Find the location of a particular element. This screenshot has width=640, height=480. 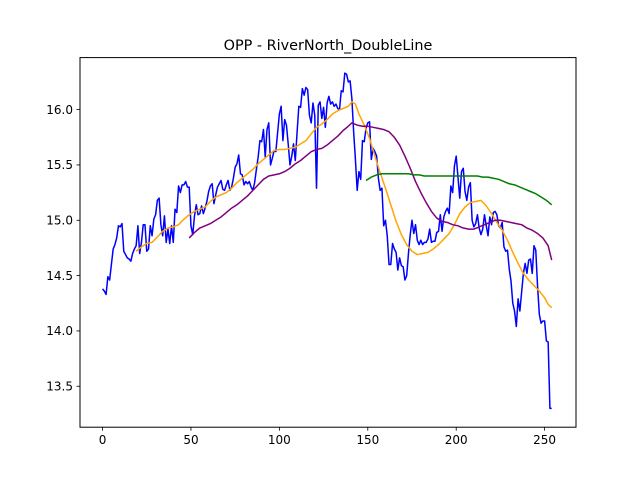

x-tick-label: 100 is located at coordinates (279, 440).